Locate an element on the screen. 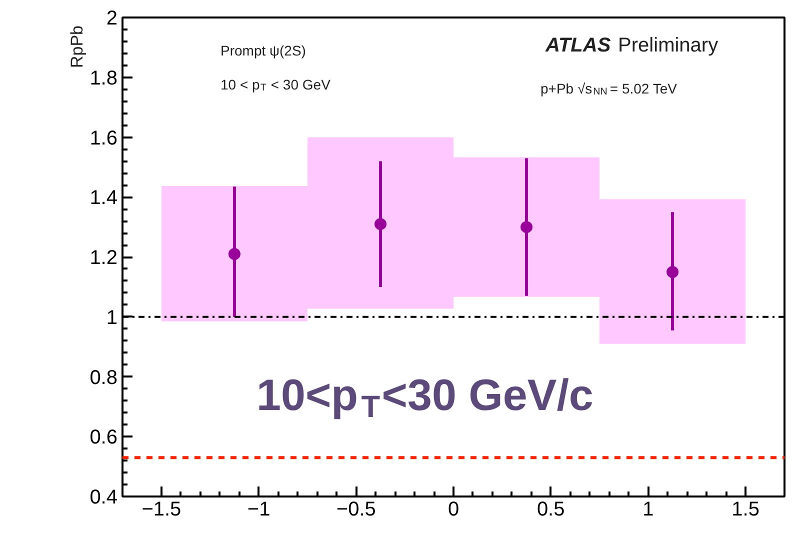  x-tick-label: 1 is located at coordinates (648, 509).